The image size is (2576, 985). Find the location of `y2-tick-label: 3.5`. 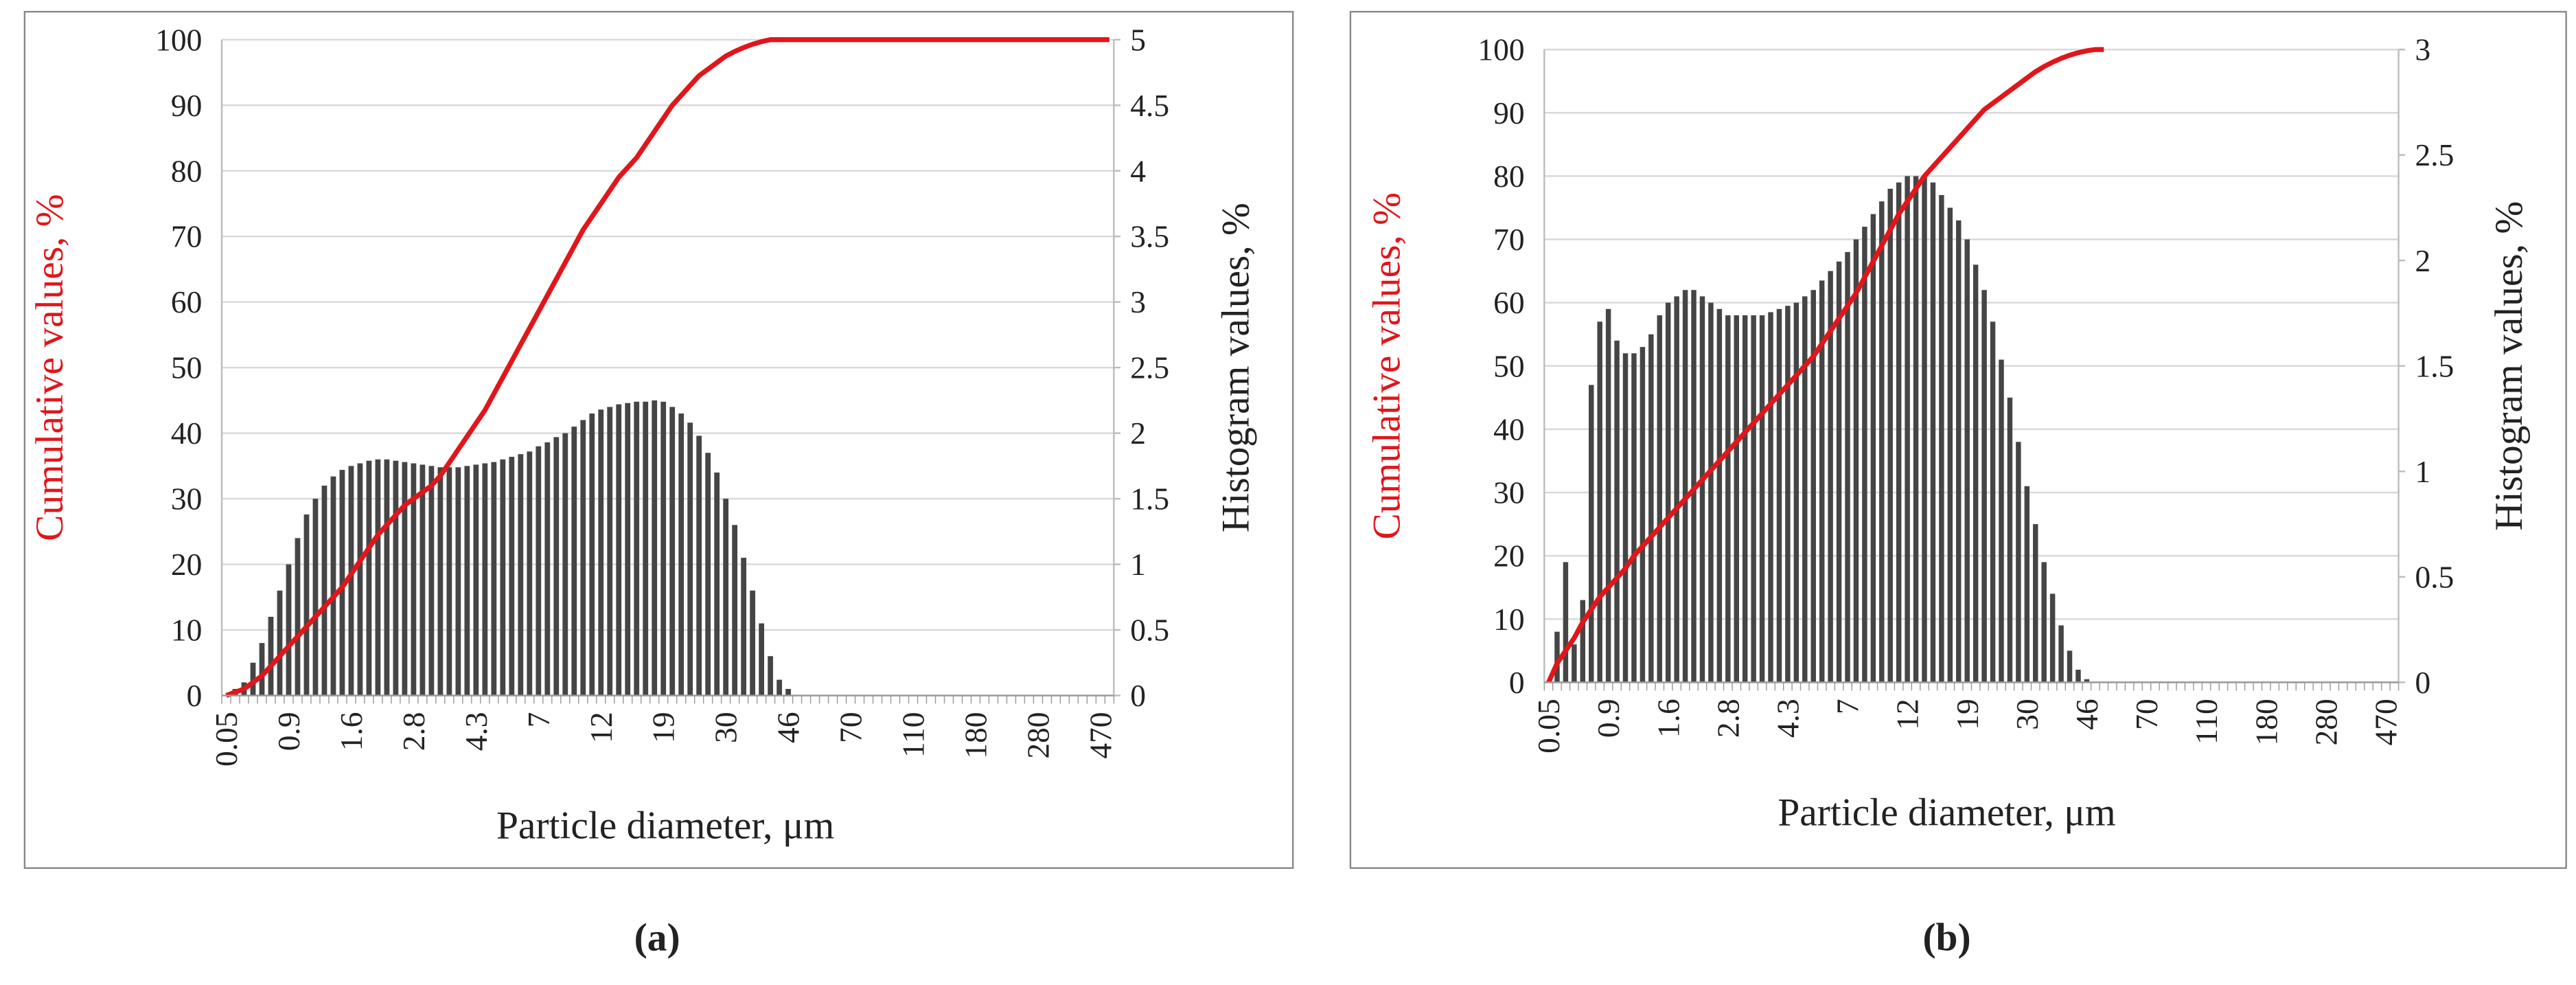

y2-tick-label: 3.5 is located at coordinates (1149, 237).